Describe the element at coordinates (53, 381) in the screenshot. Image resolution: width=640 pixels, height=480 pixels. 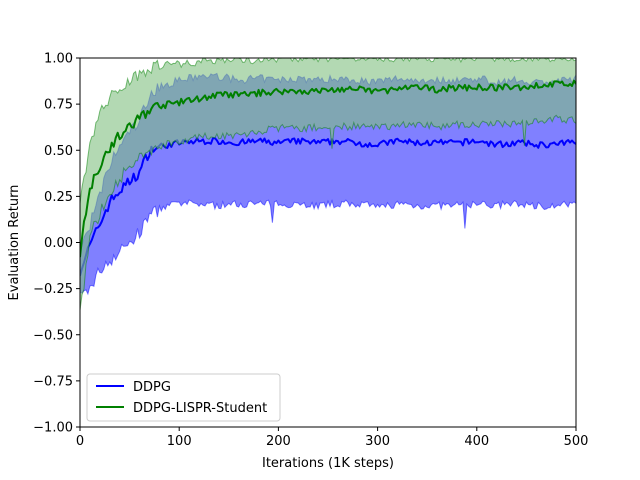
I see `y-tick-label: −0.75` at that location.